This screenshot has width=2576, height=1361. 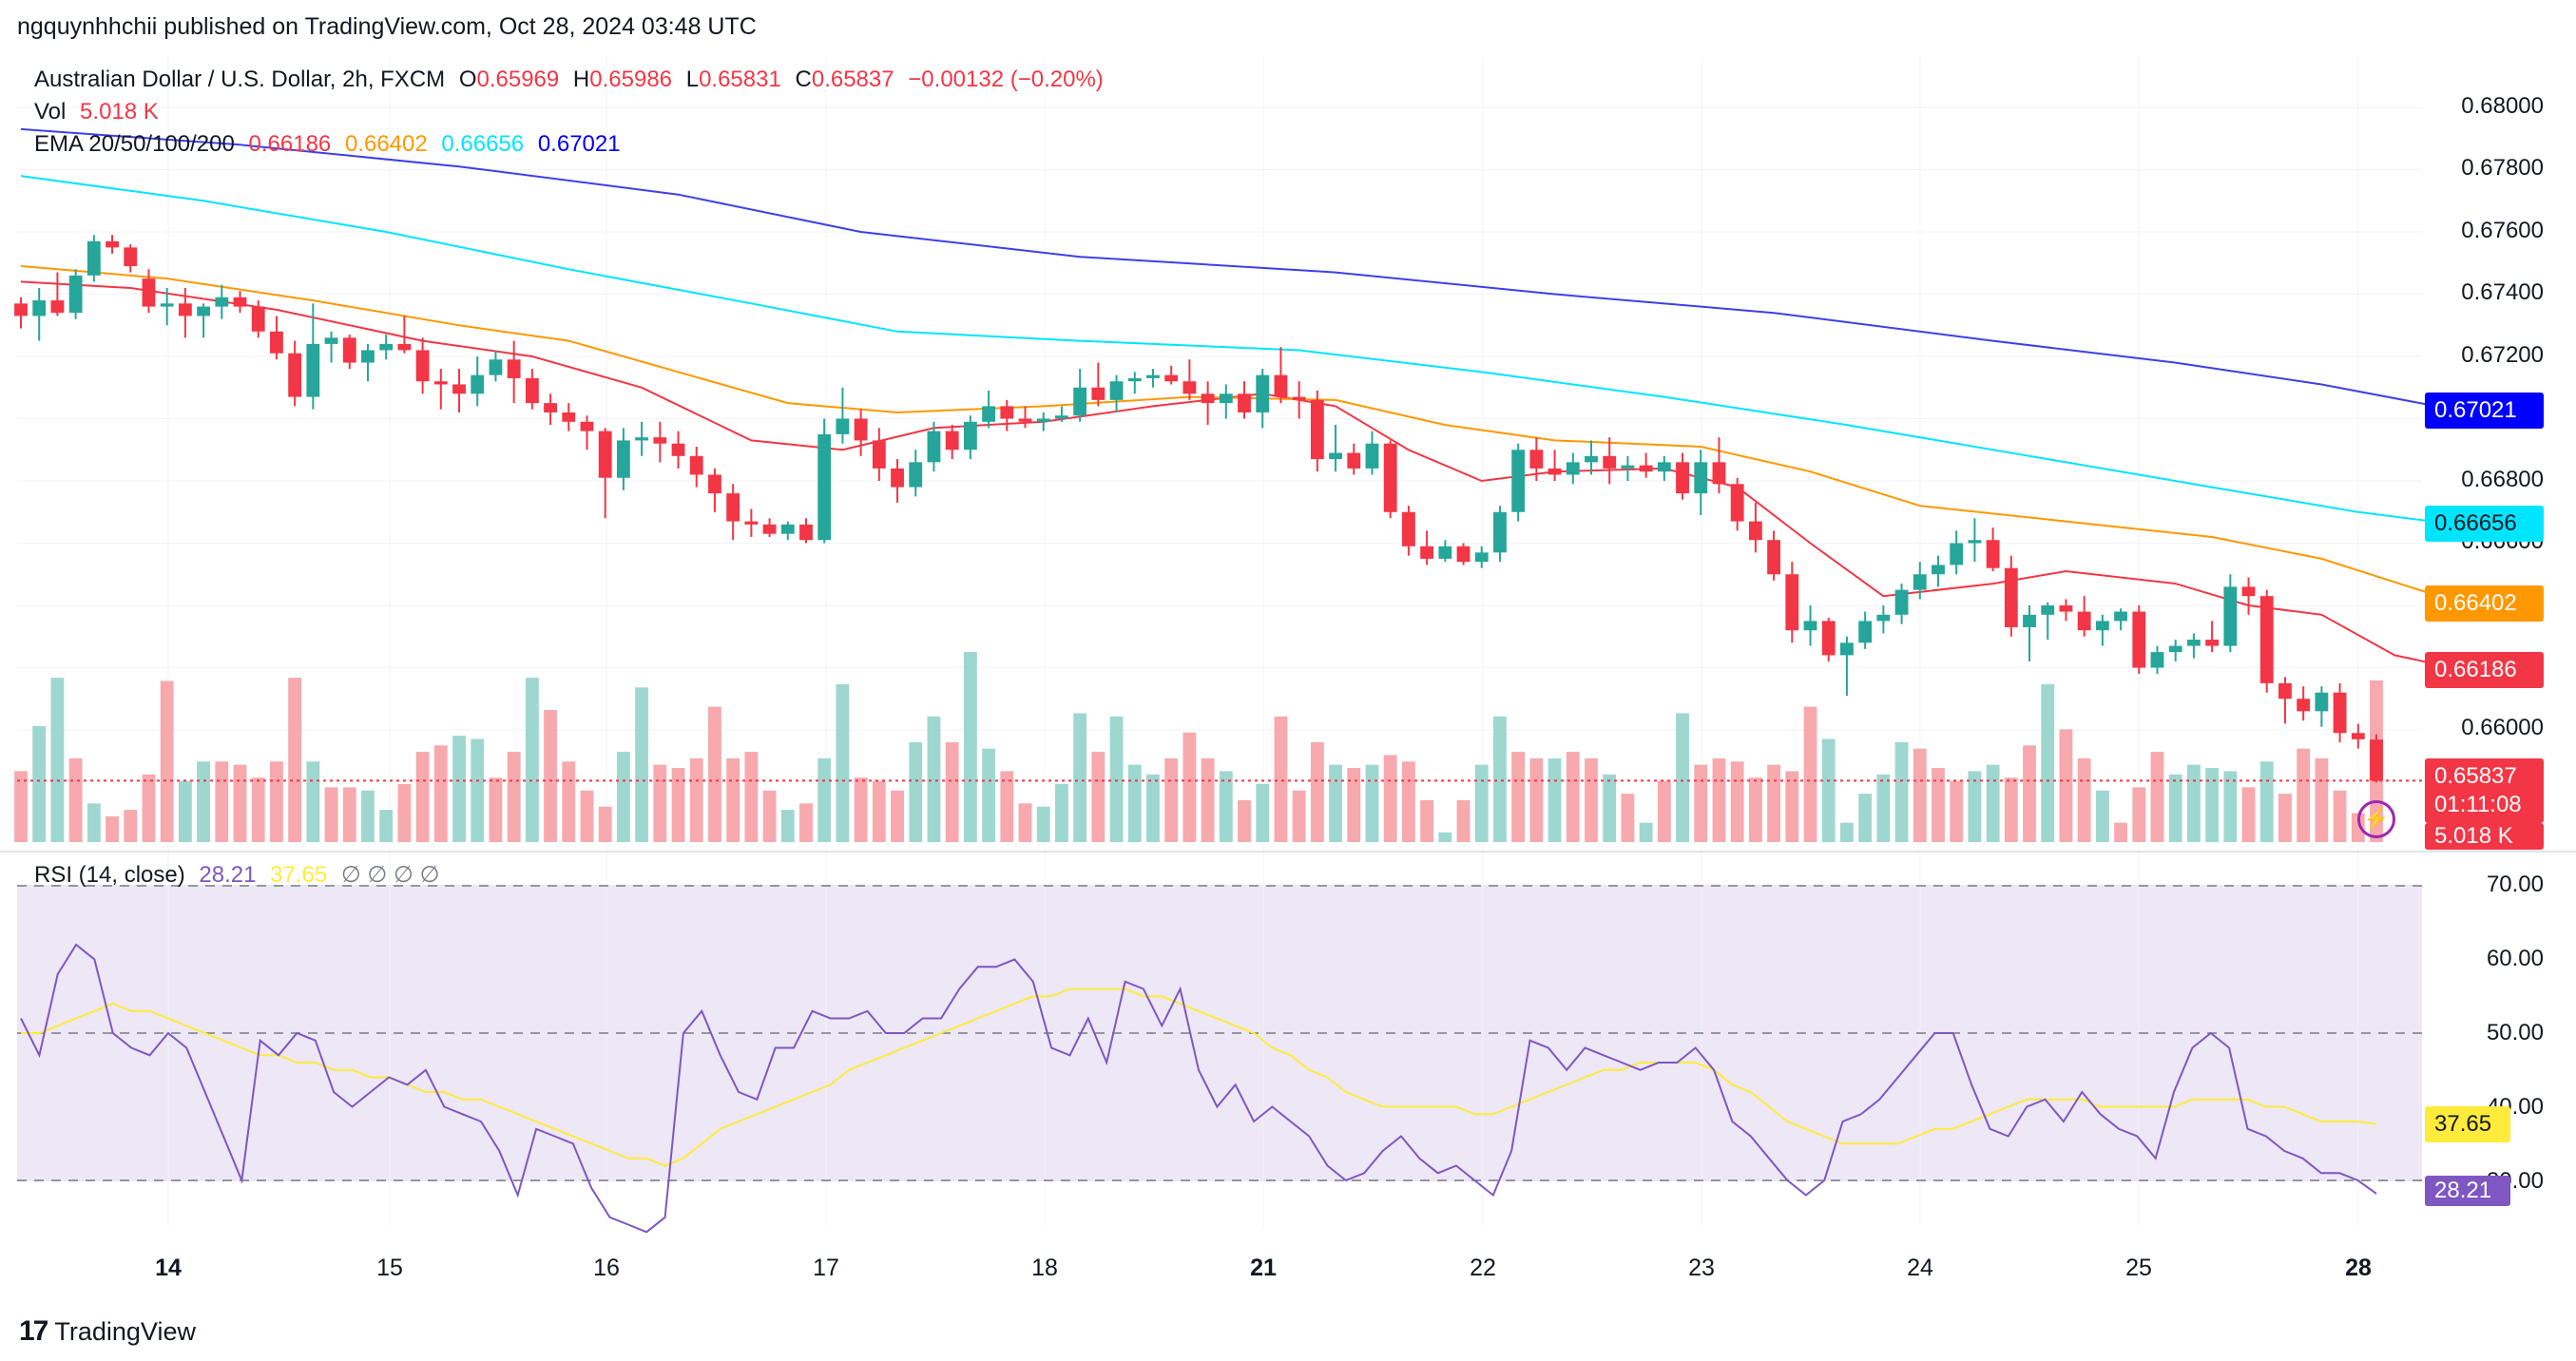 I want to click on ema50-price-tag: 0.66402, so click(x=2484, y=603).